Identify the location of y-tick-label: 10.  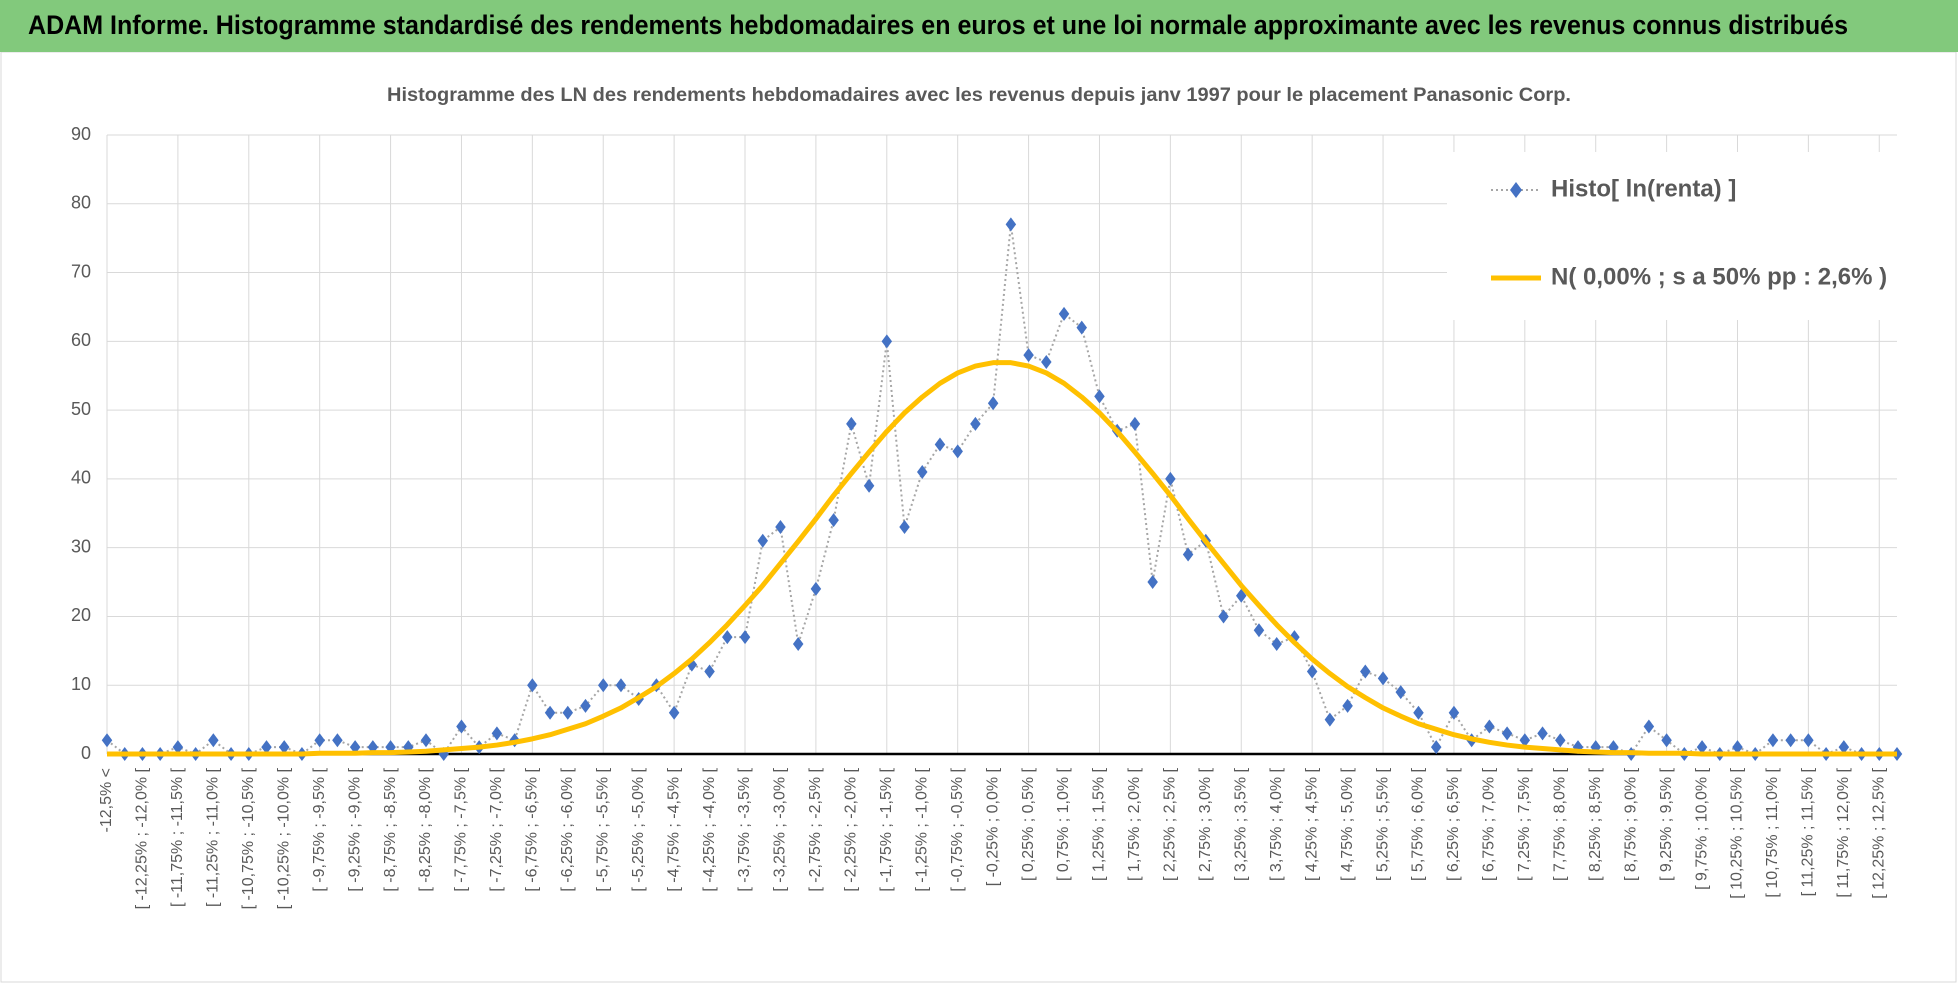
(81, 684).